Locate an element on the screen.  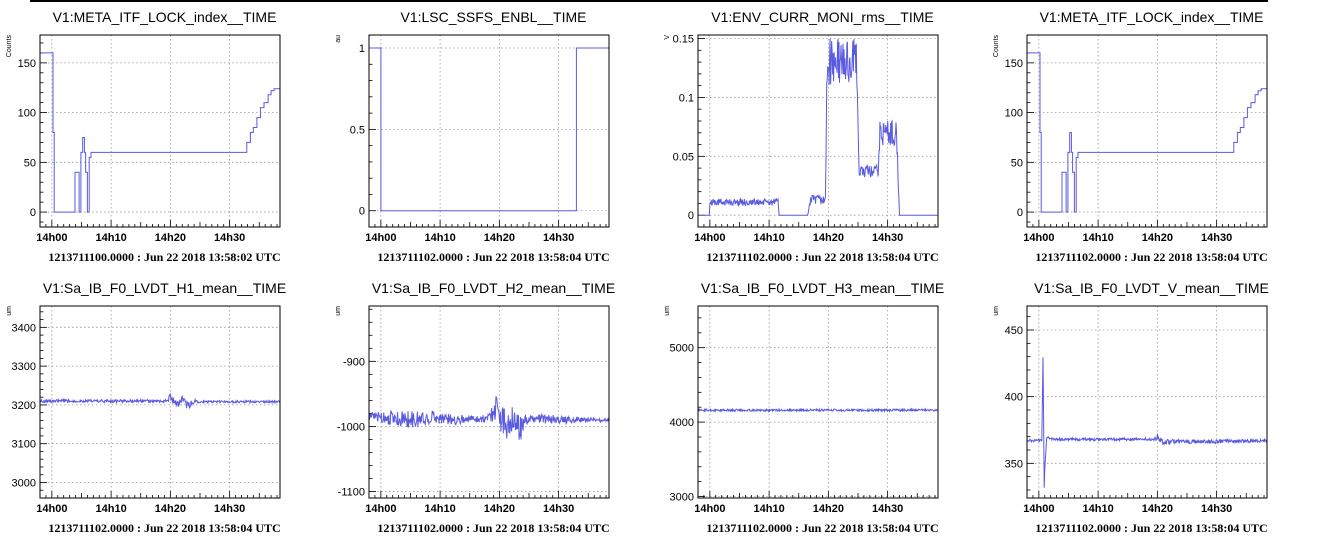
y-tick-label: 350 is located at coordinates (1014, 464).